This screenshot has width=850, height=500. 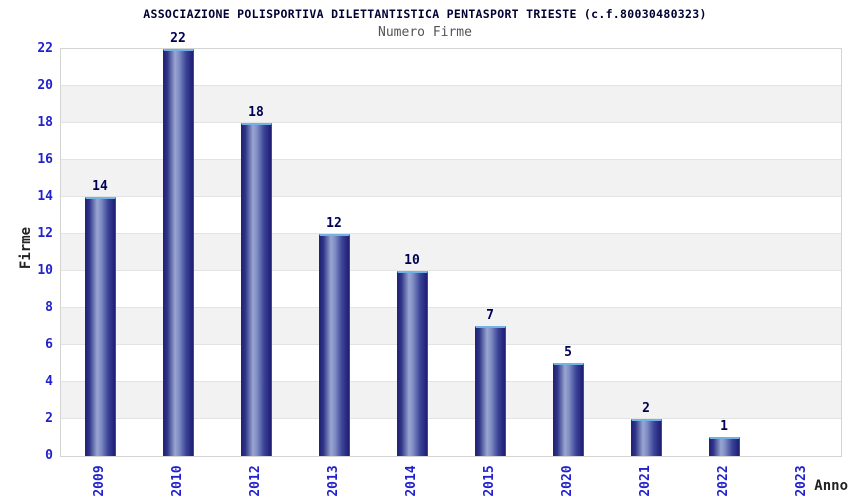 I want to click on bar-value-label: 2, so click(x=646, y=408).